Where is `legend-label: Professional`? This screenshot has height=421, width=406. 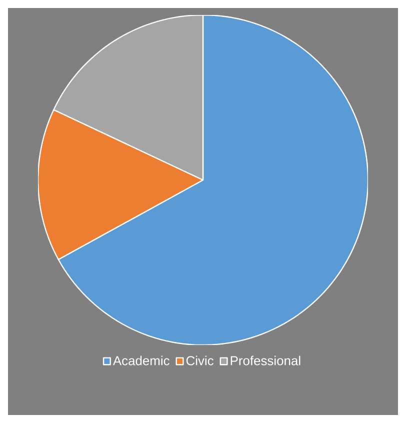 legend-label: Professional is located at coordinates (265, 361).